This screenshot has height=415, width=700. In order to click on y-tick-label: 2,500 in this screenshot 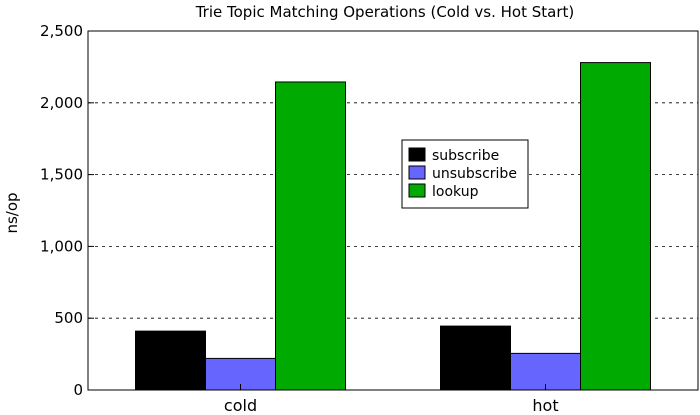, I will do `click(61, 31)`.